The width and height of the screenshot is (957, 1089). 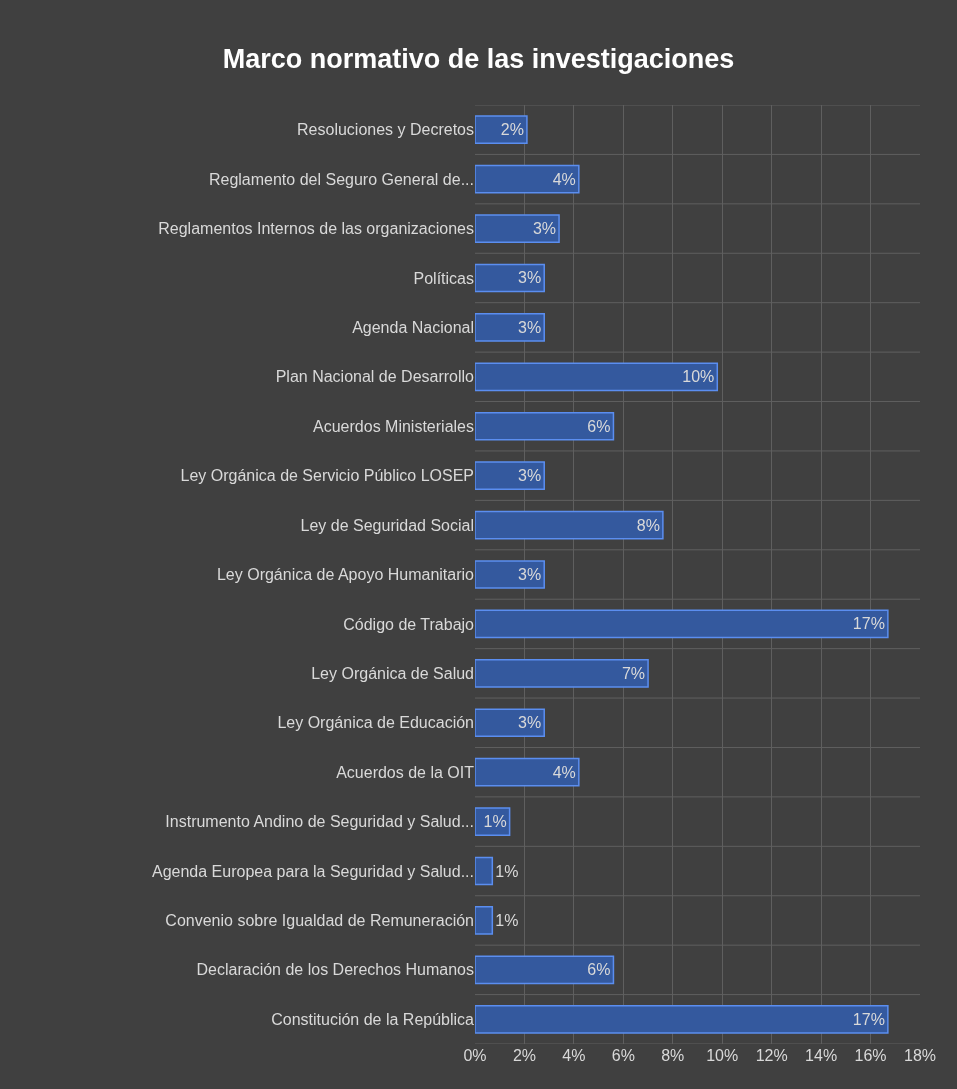 I want to click on y-tick-label: Ley Orgánica de Servicio Público LOSEP, so click(x=327, y=476).